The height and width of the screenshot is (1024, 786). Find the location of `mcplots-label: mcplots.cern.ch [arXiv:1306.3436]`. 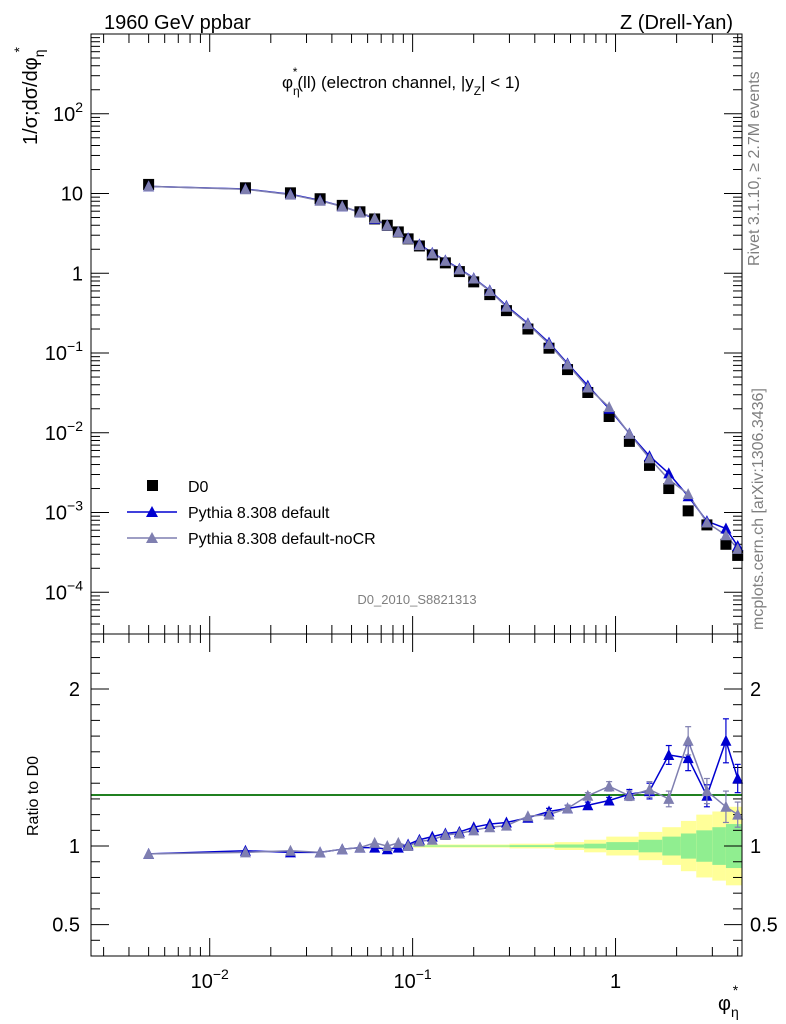

mcplots-label: mcplots.cern.ch [arXiv:1306.3436] is located at coordinates (758, 509).